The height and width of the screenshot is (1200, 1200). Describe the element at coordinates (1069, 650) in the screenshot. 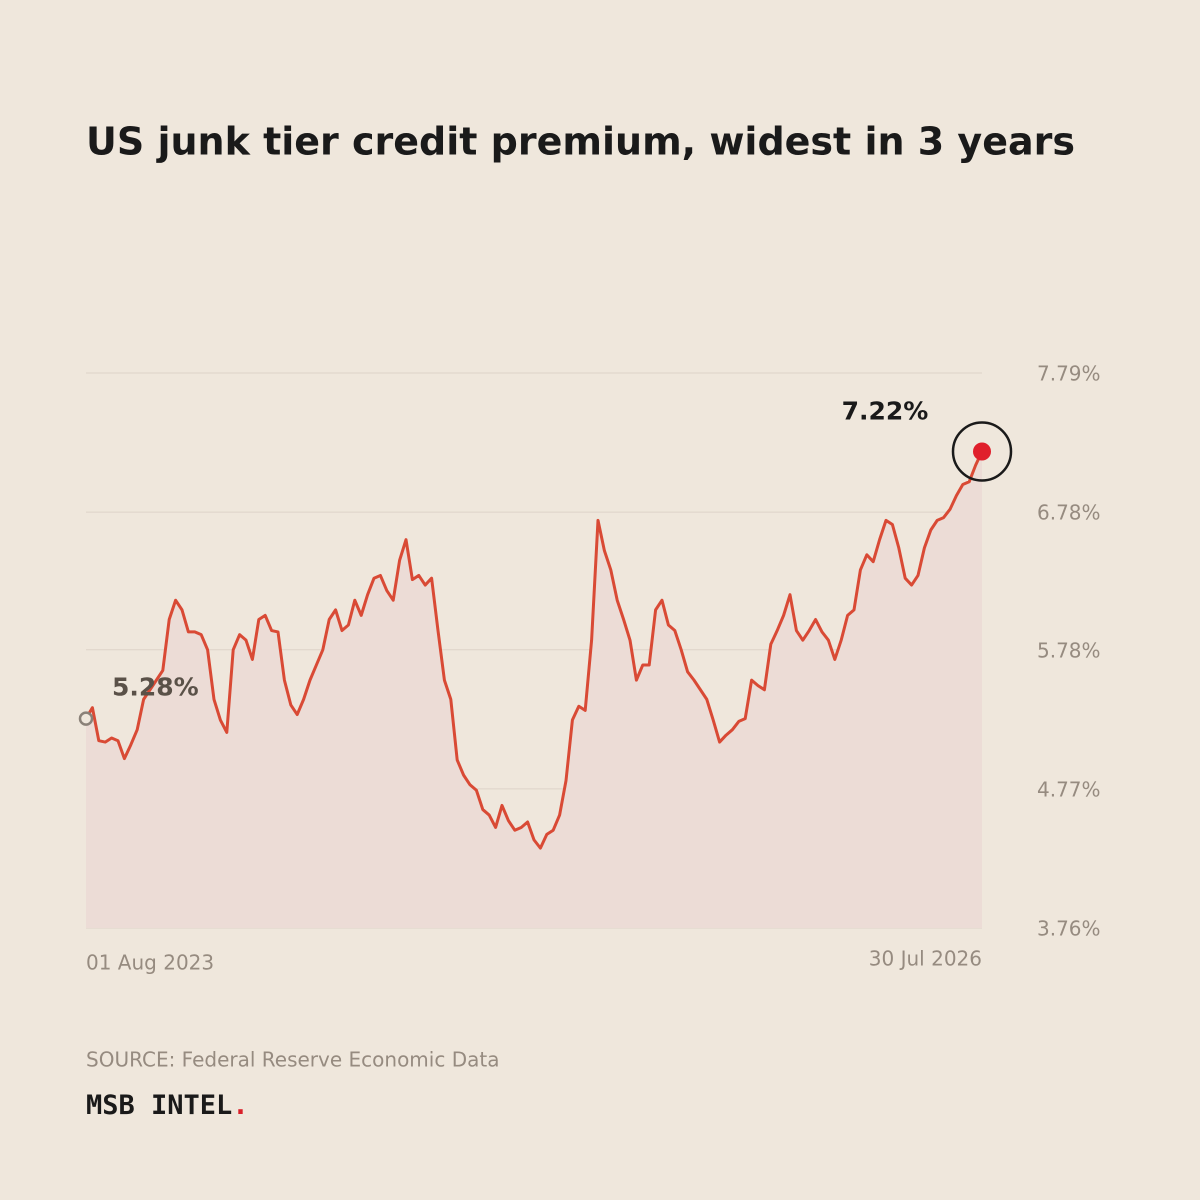

I see `y-tick-label: 5.78%` at that location.